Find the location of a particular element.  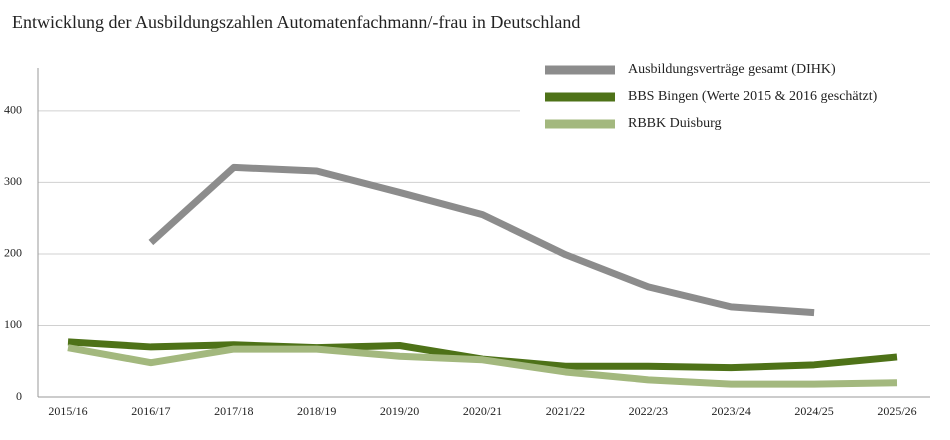

x-tick-label: 2023/24 is located at coordinates (731, 411).